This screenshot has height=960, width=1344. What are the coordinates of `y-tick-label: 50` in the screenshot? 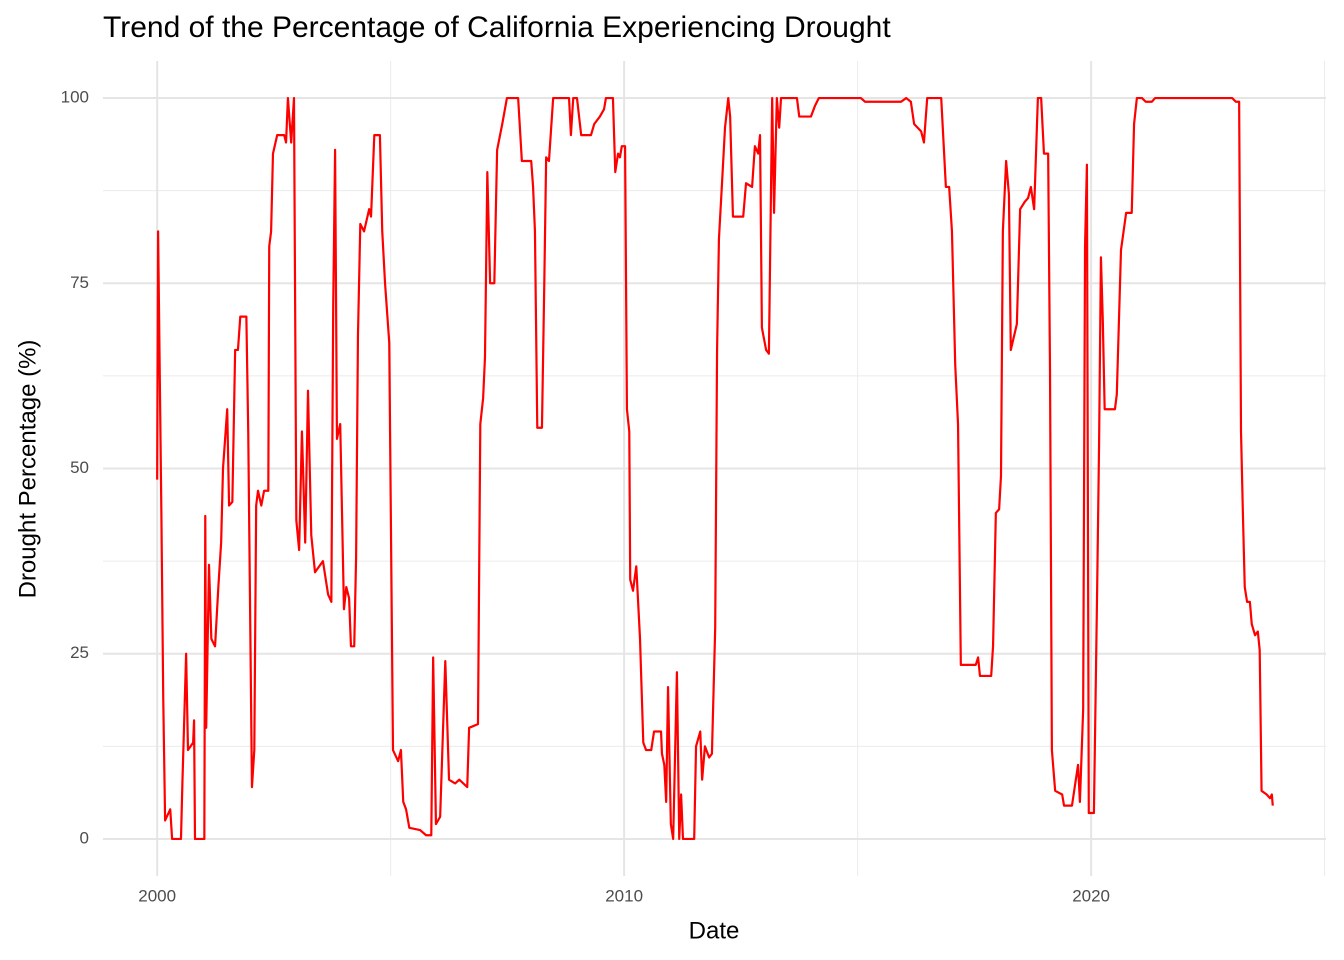 It's located at (79, 467).